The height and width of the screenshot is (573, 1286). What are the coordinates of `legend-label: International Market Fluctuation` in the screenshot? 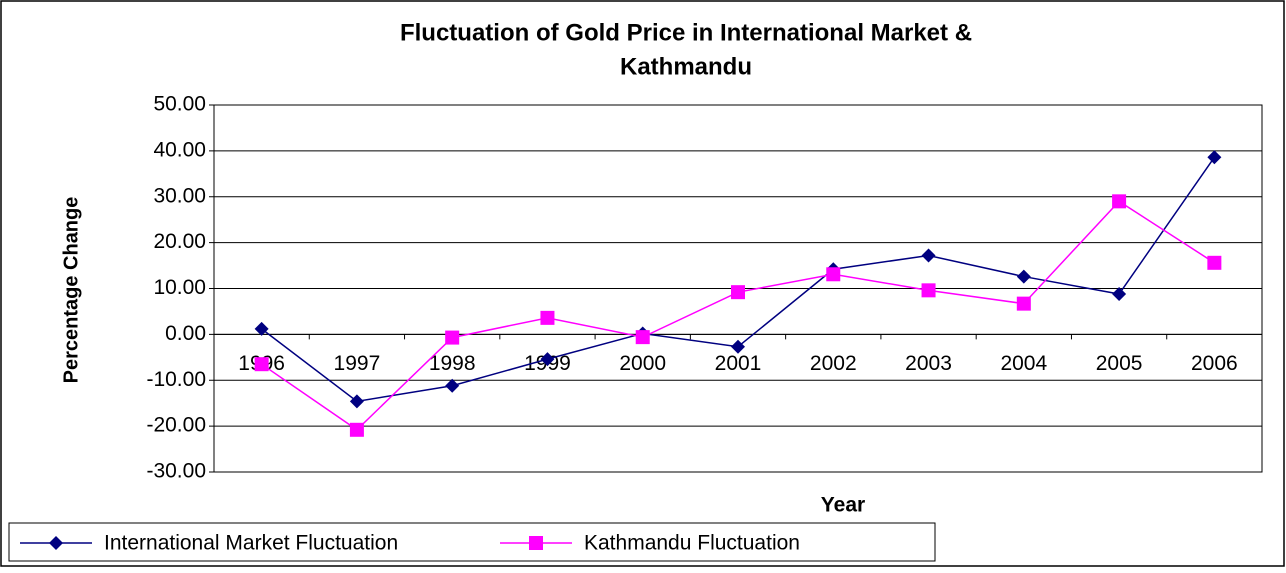 It's located at (251, 543).